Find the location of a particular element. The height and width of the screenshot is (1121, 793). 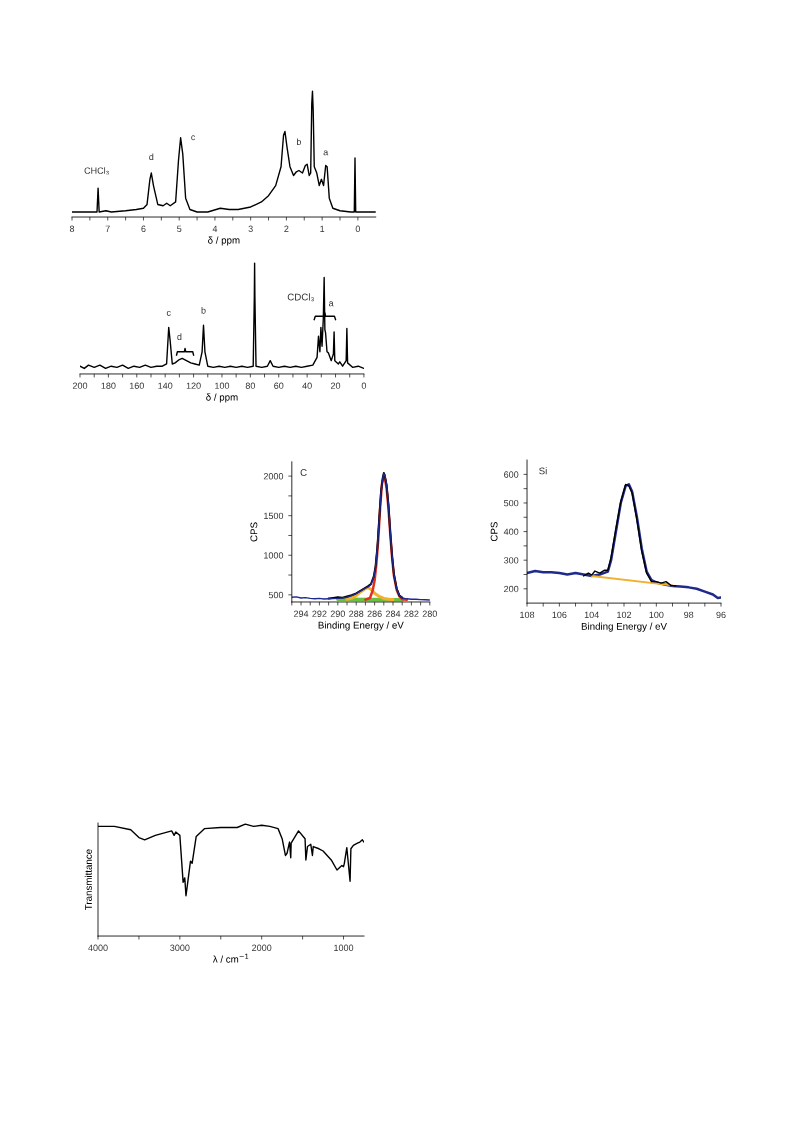

x-tick-label: 180 is located at coordinates (108, 385).